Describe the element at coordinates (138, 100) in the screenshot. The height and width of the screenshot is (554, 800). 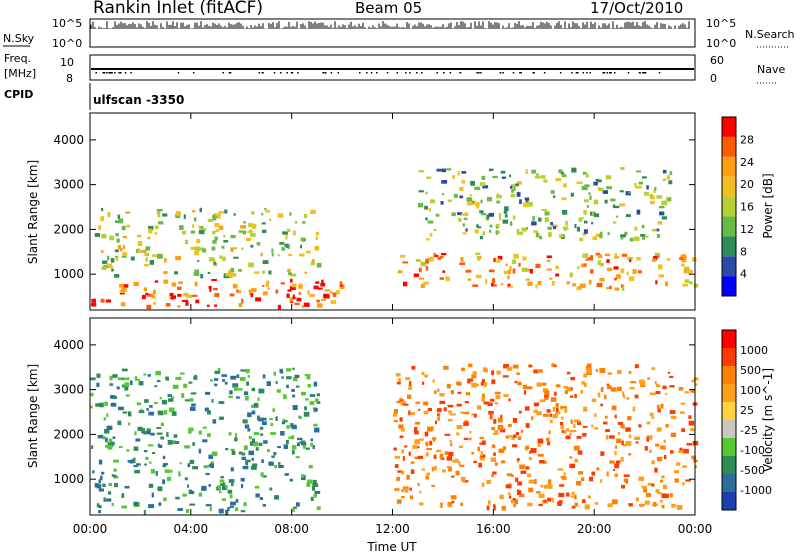
I see `cpid-value: ulfscan -3350` at that location.